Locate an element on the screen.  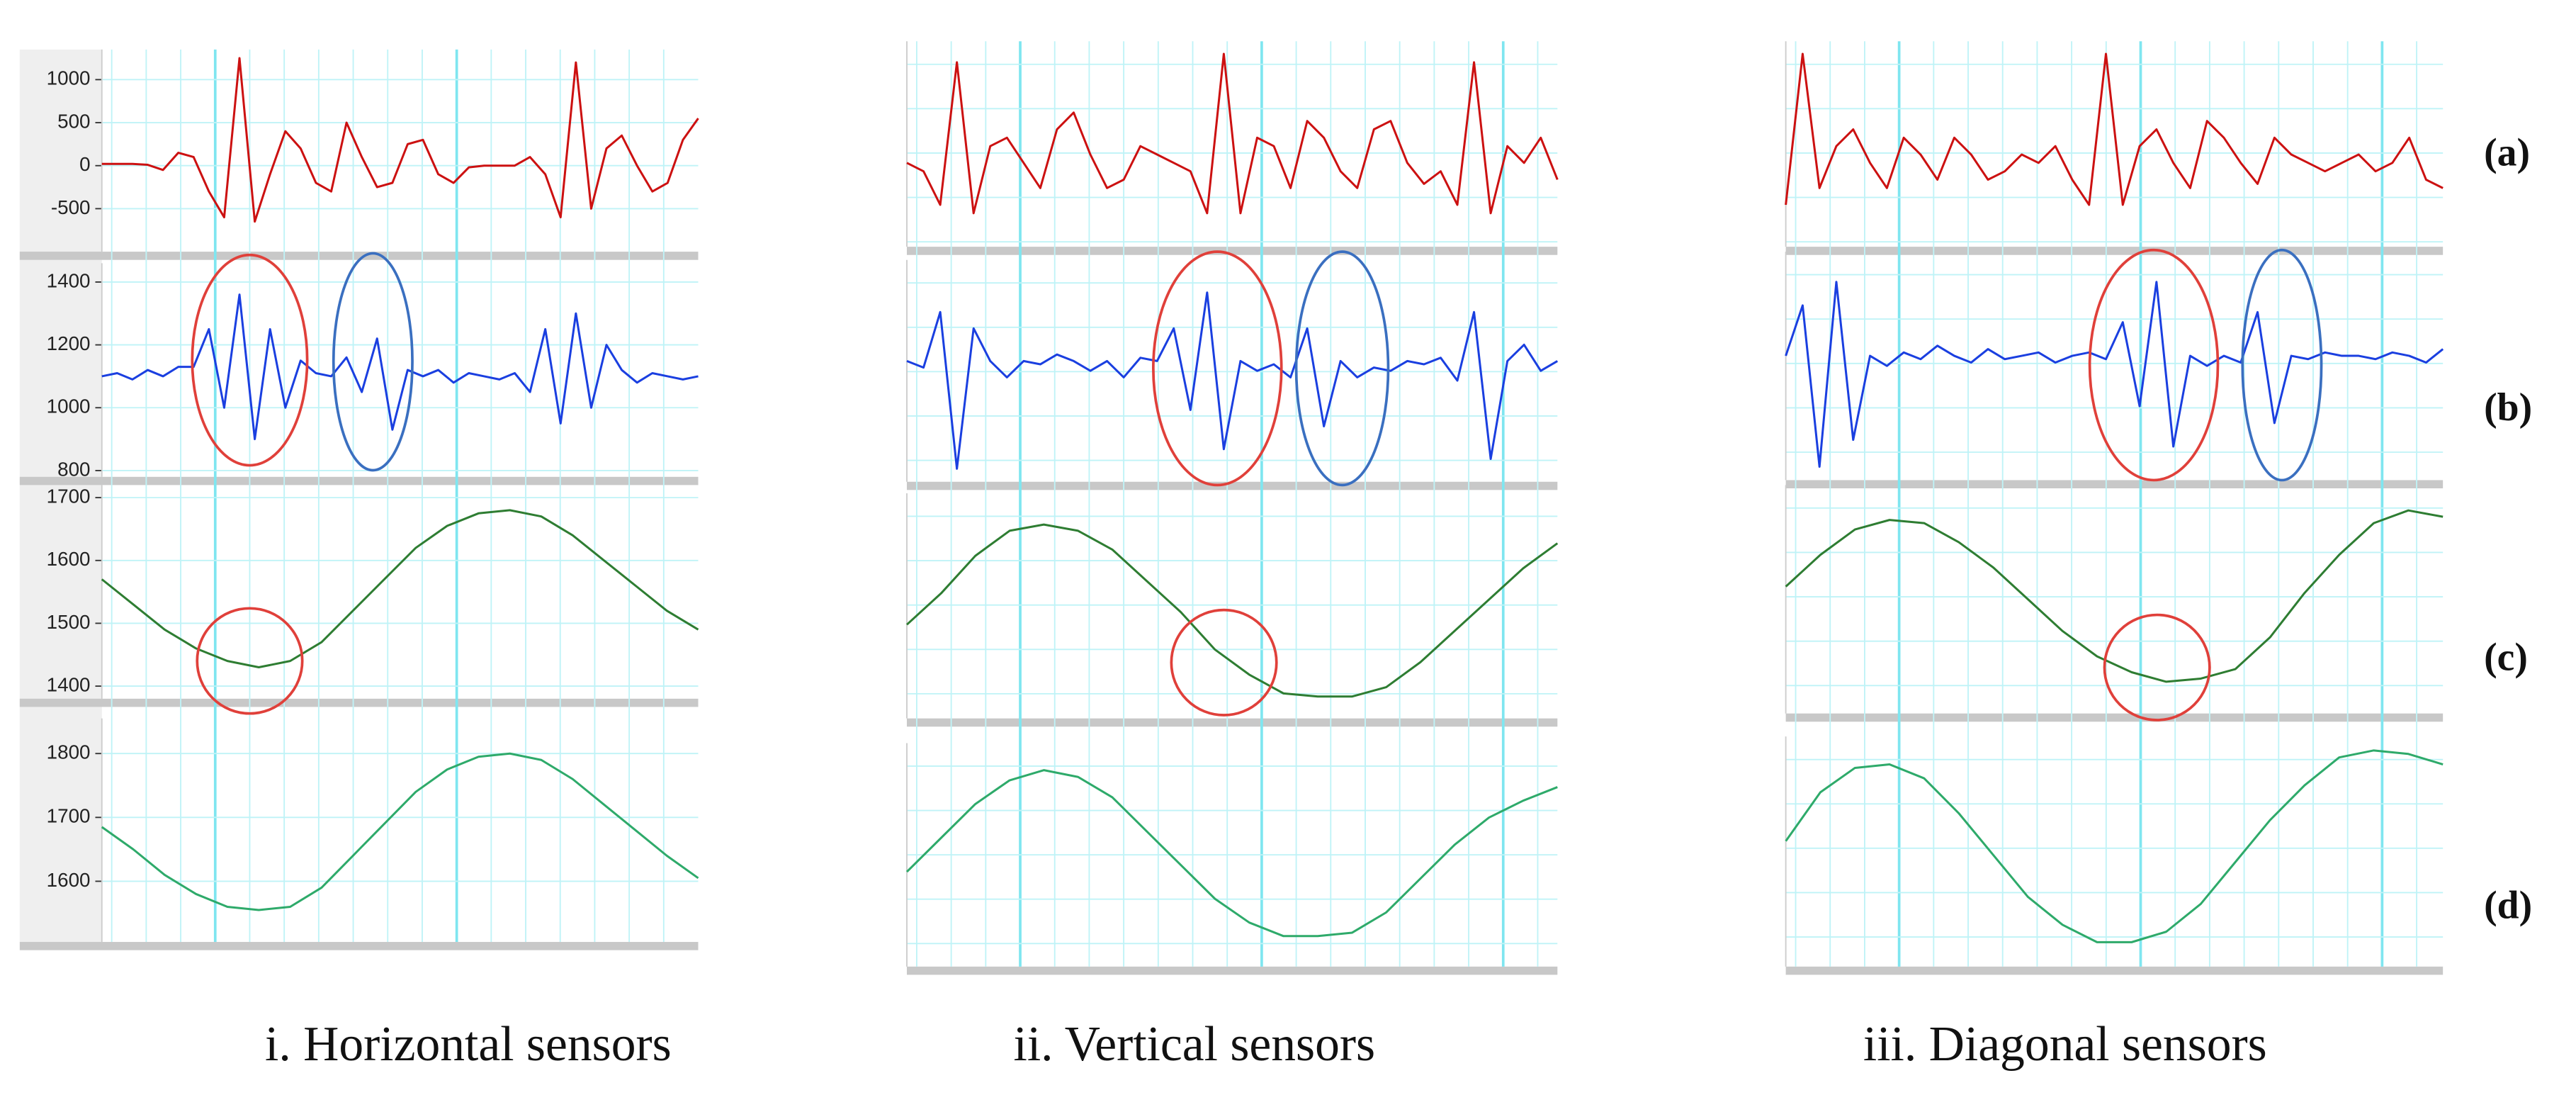
y-tick-label: 500 is located at coordinates (73, 121).